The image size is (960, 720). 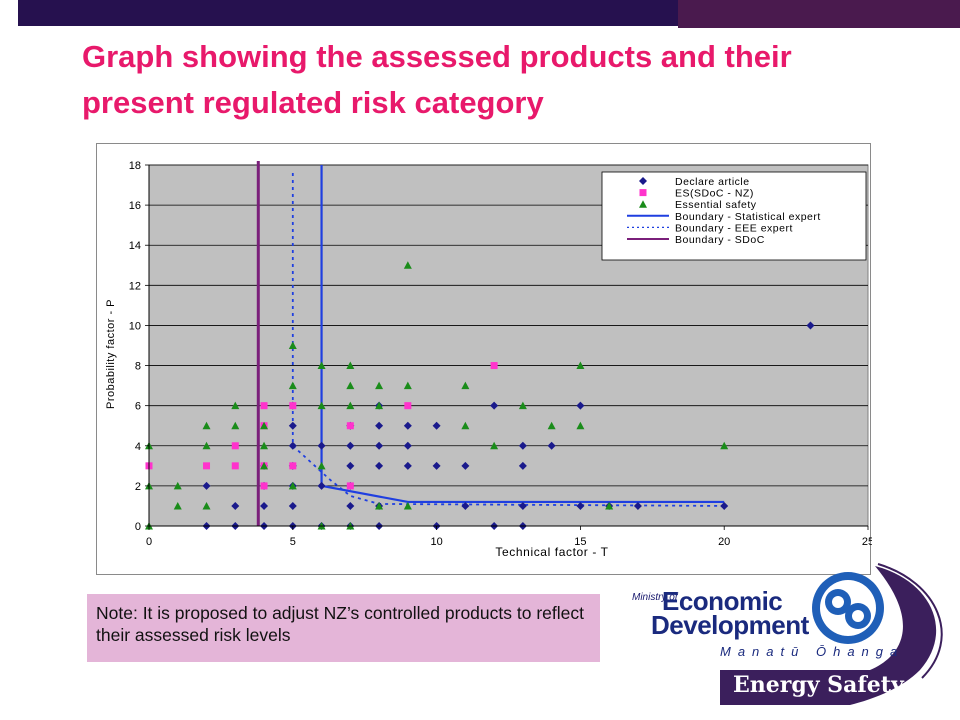 What do you see at coordinates (712, 182) in the screenshot?
I see `legend-label-0: Declare article` at bounding box center [712, 182].